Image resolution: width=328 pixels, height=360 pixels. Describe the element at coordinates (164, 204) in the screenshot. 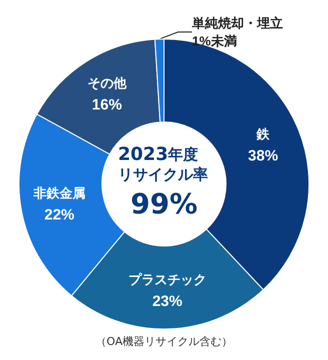

I see `text: 99%` at that location.